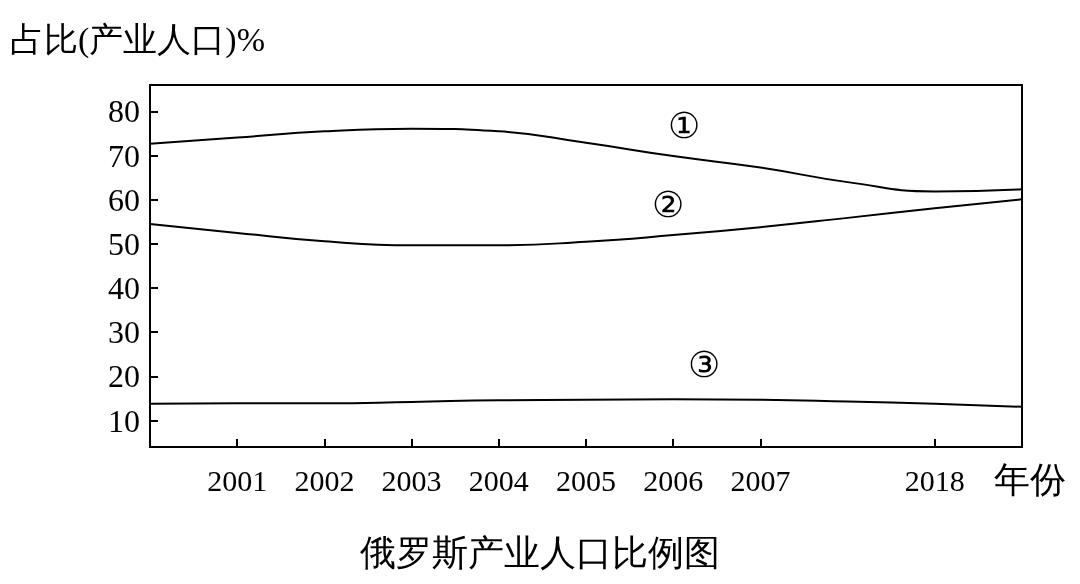  I want to click on y-tick-label: 60, so click(124, 199).